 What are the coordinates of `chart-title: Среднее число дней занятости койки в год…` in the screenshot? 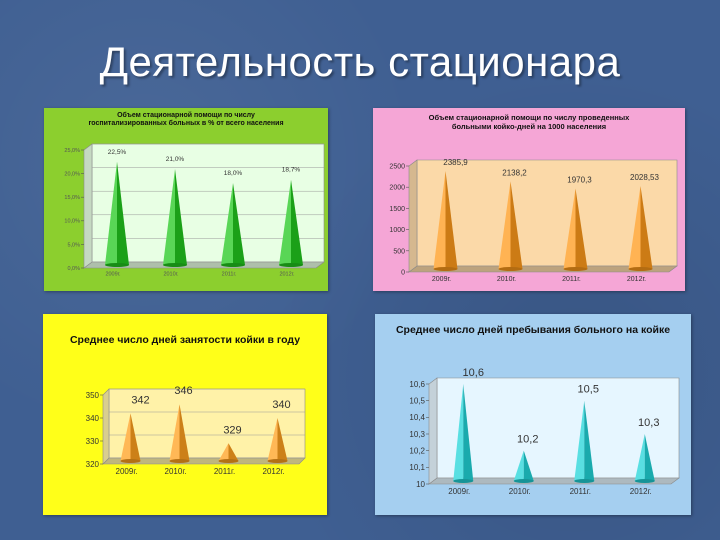 It's located at (185, 340).